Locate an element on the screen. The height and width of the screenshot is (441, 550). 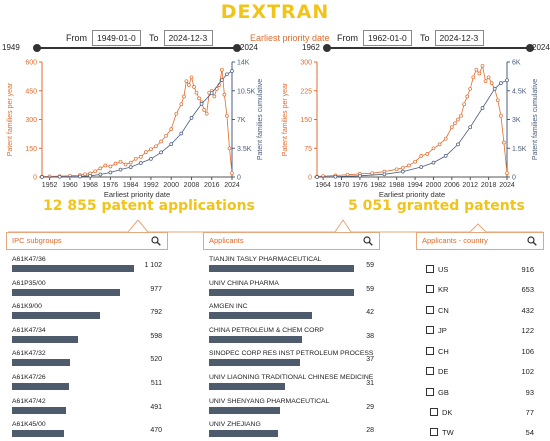
left-date-filter: From To is located at coordinates (139, 38).